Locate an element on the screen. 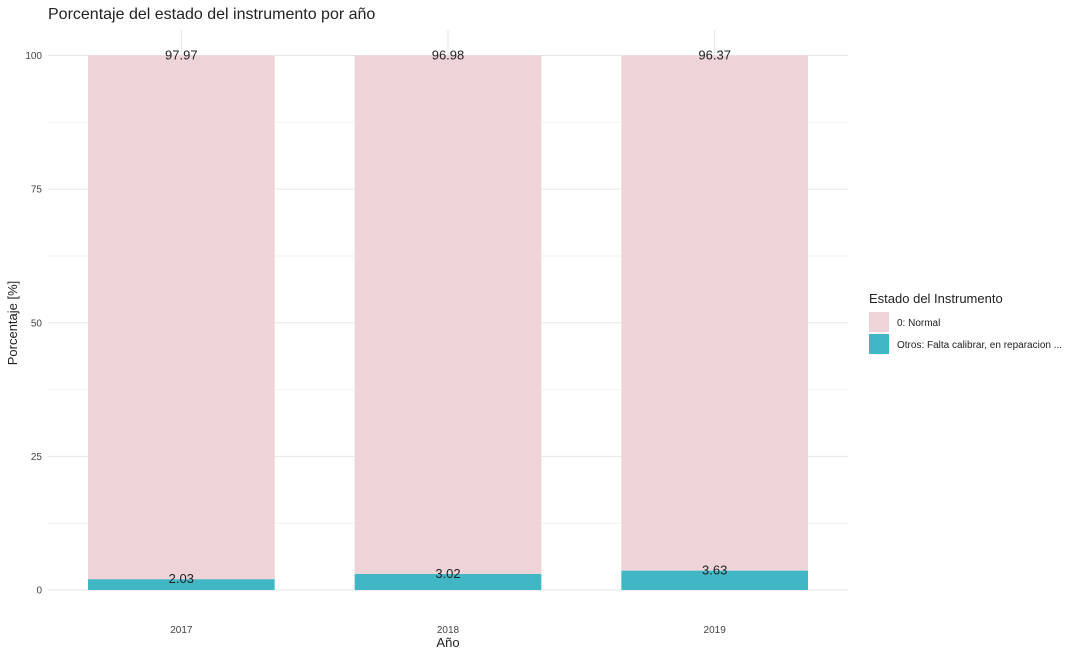  x-axis-title: Año is located at coordinates (447, 642).